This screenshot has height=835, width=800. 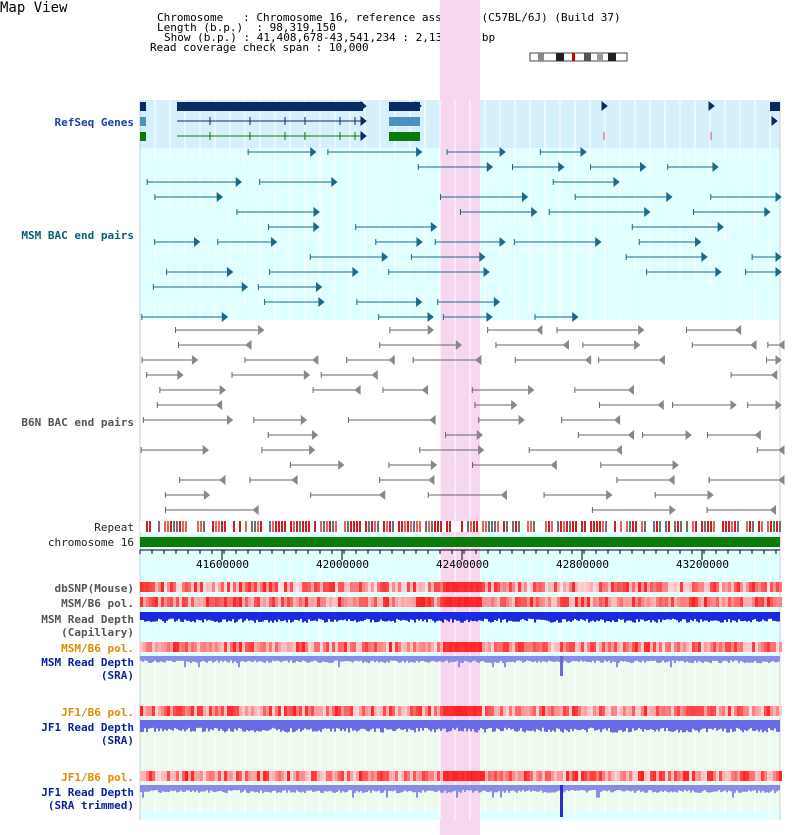 What do you see at coordinates (94, 588) in the screenshot?
I see `track-label-dbsnp: dbSNP(Mouse)` at bounding box center [94, 588].